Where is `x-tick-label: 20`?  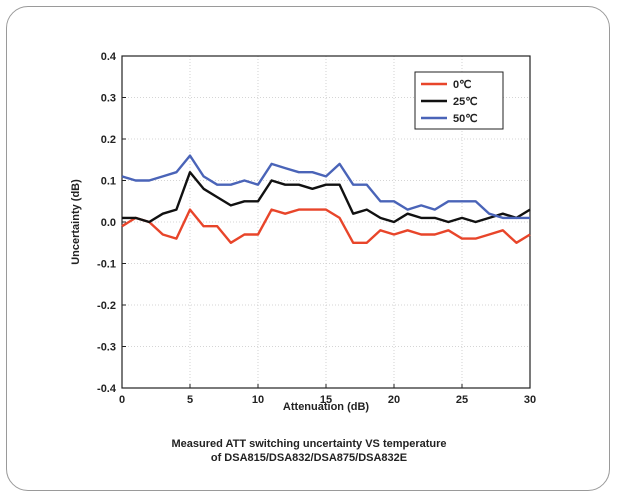
x-tick-label: 20 is located at coordinates (394, 400).